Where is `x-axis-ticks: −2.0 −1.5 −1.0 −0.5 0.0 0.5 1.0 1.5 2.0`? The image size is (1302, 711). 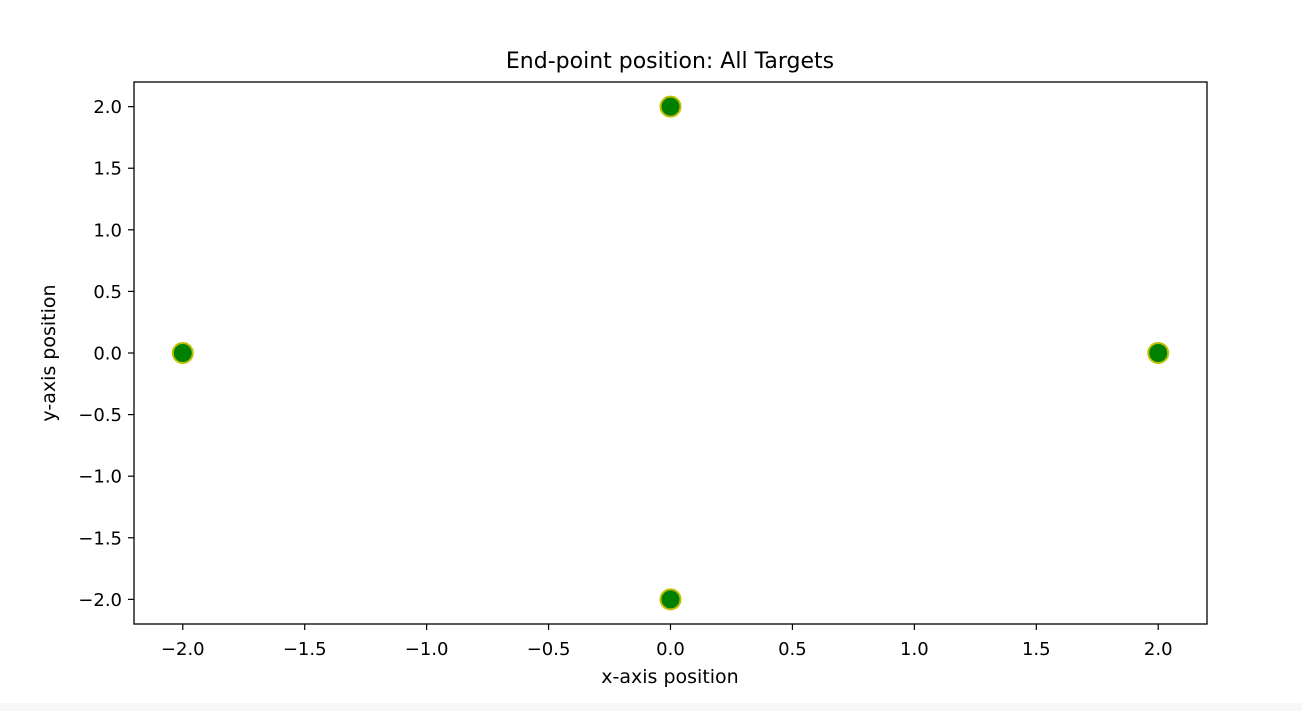
x-axis-ticks: −2.0 −1.5 −1.0 −0.5 0.0 0.5 1.0 1.5 2.0 is located at coordinates (667, 642).